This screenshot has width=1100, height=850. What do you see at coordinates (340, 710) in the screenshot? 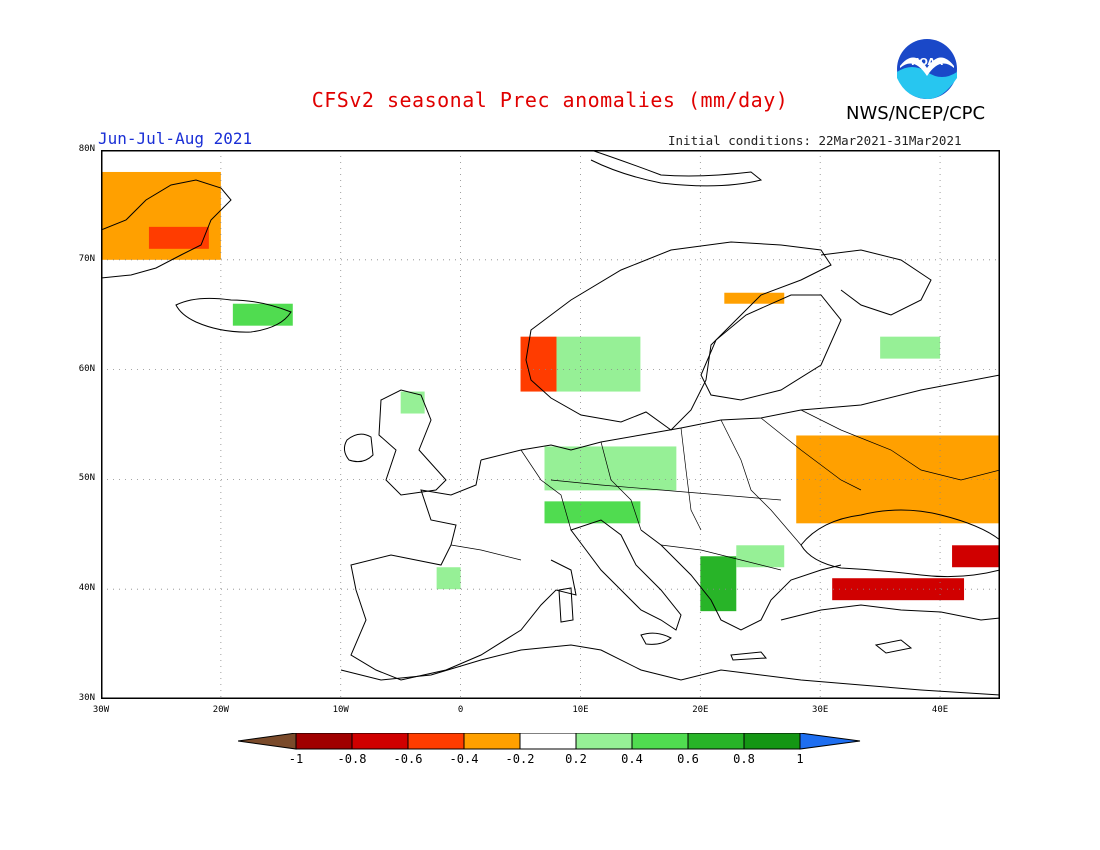
I see `lon-tick-label: 10W` at bounding box center [340, 710].